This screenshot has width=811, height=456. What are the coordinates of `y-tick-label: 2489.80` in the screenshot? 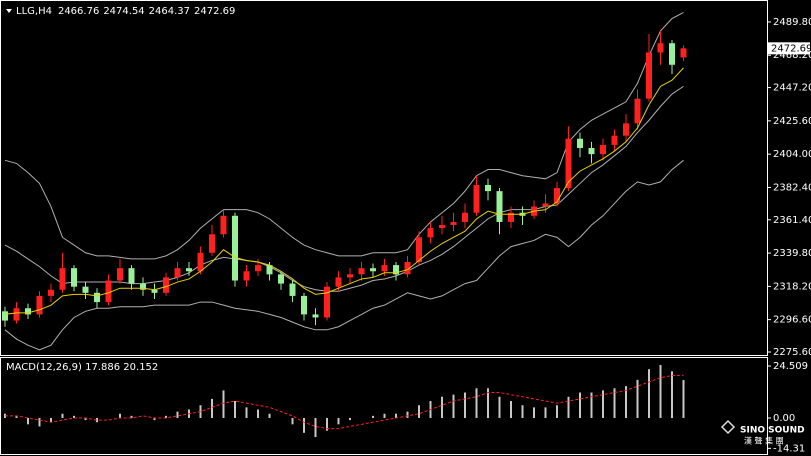 It's located at (792, 22).